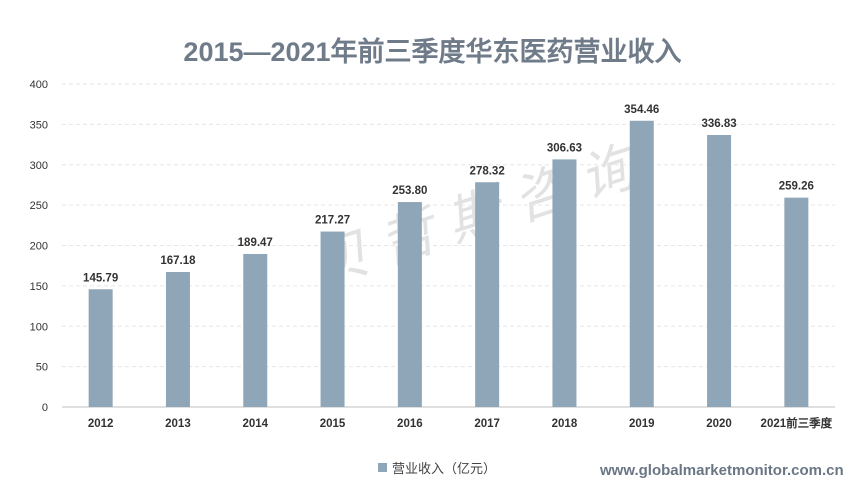 The height and width of the screenshot is (487, 865). What do you see at coordinates (45, 408) in the screenshot?
I see `y-tick-label: 0` at bounding box center [45, 408].